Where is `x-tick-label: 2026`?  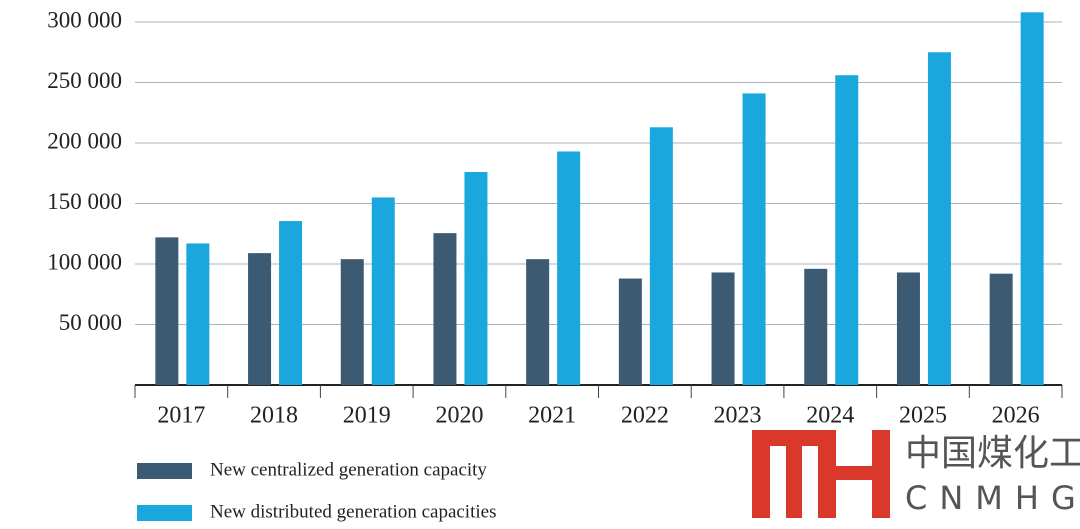
x-tick-label: 2026 is located at coordinates (1016, 416).